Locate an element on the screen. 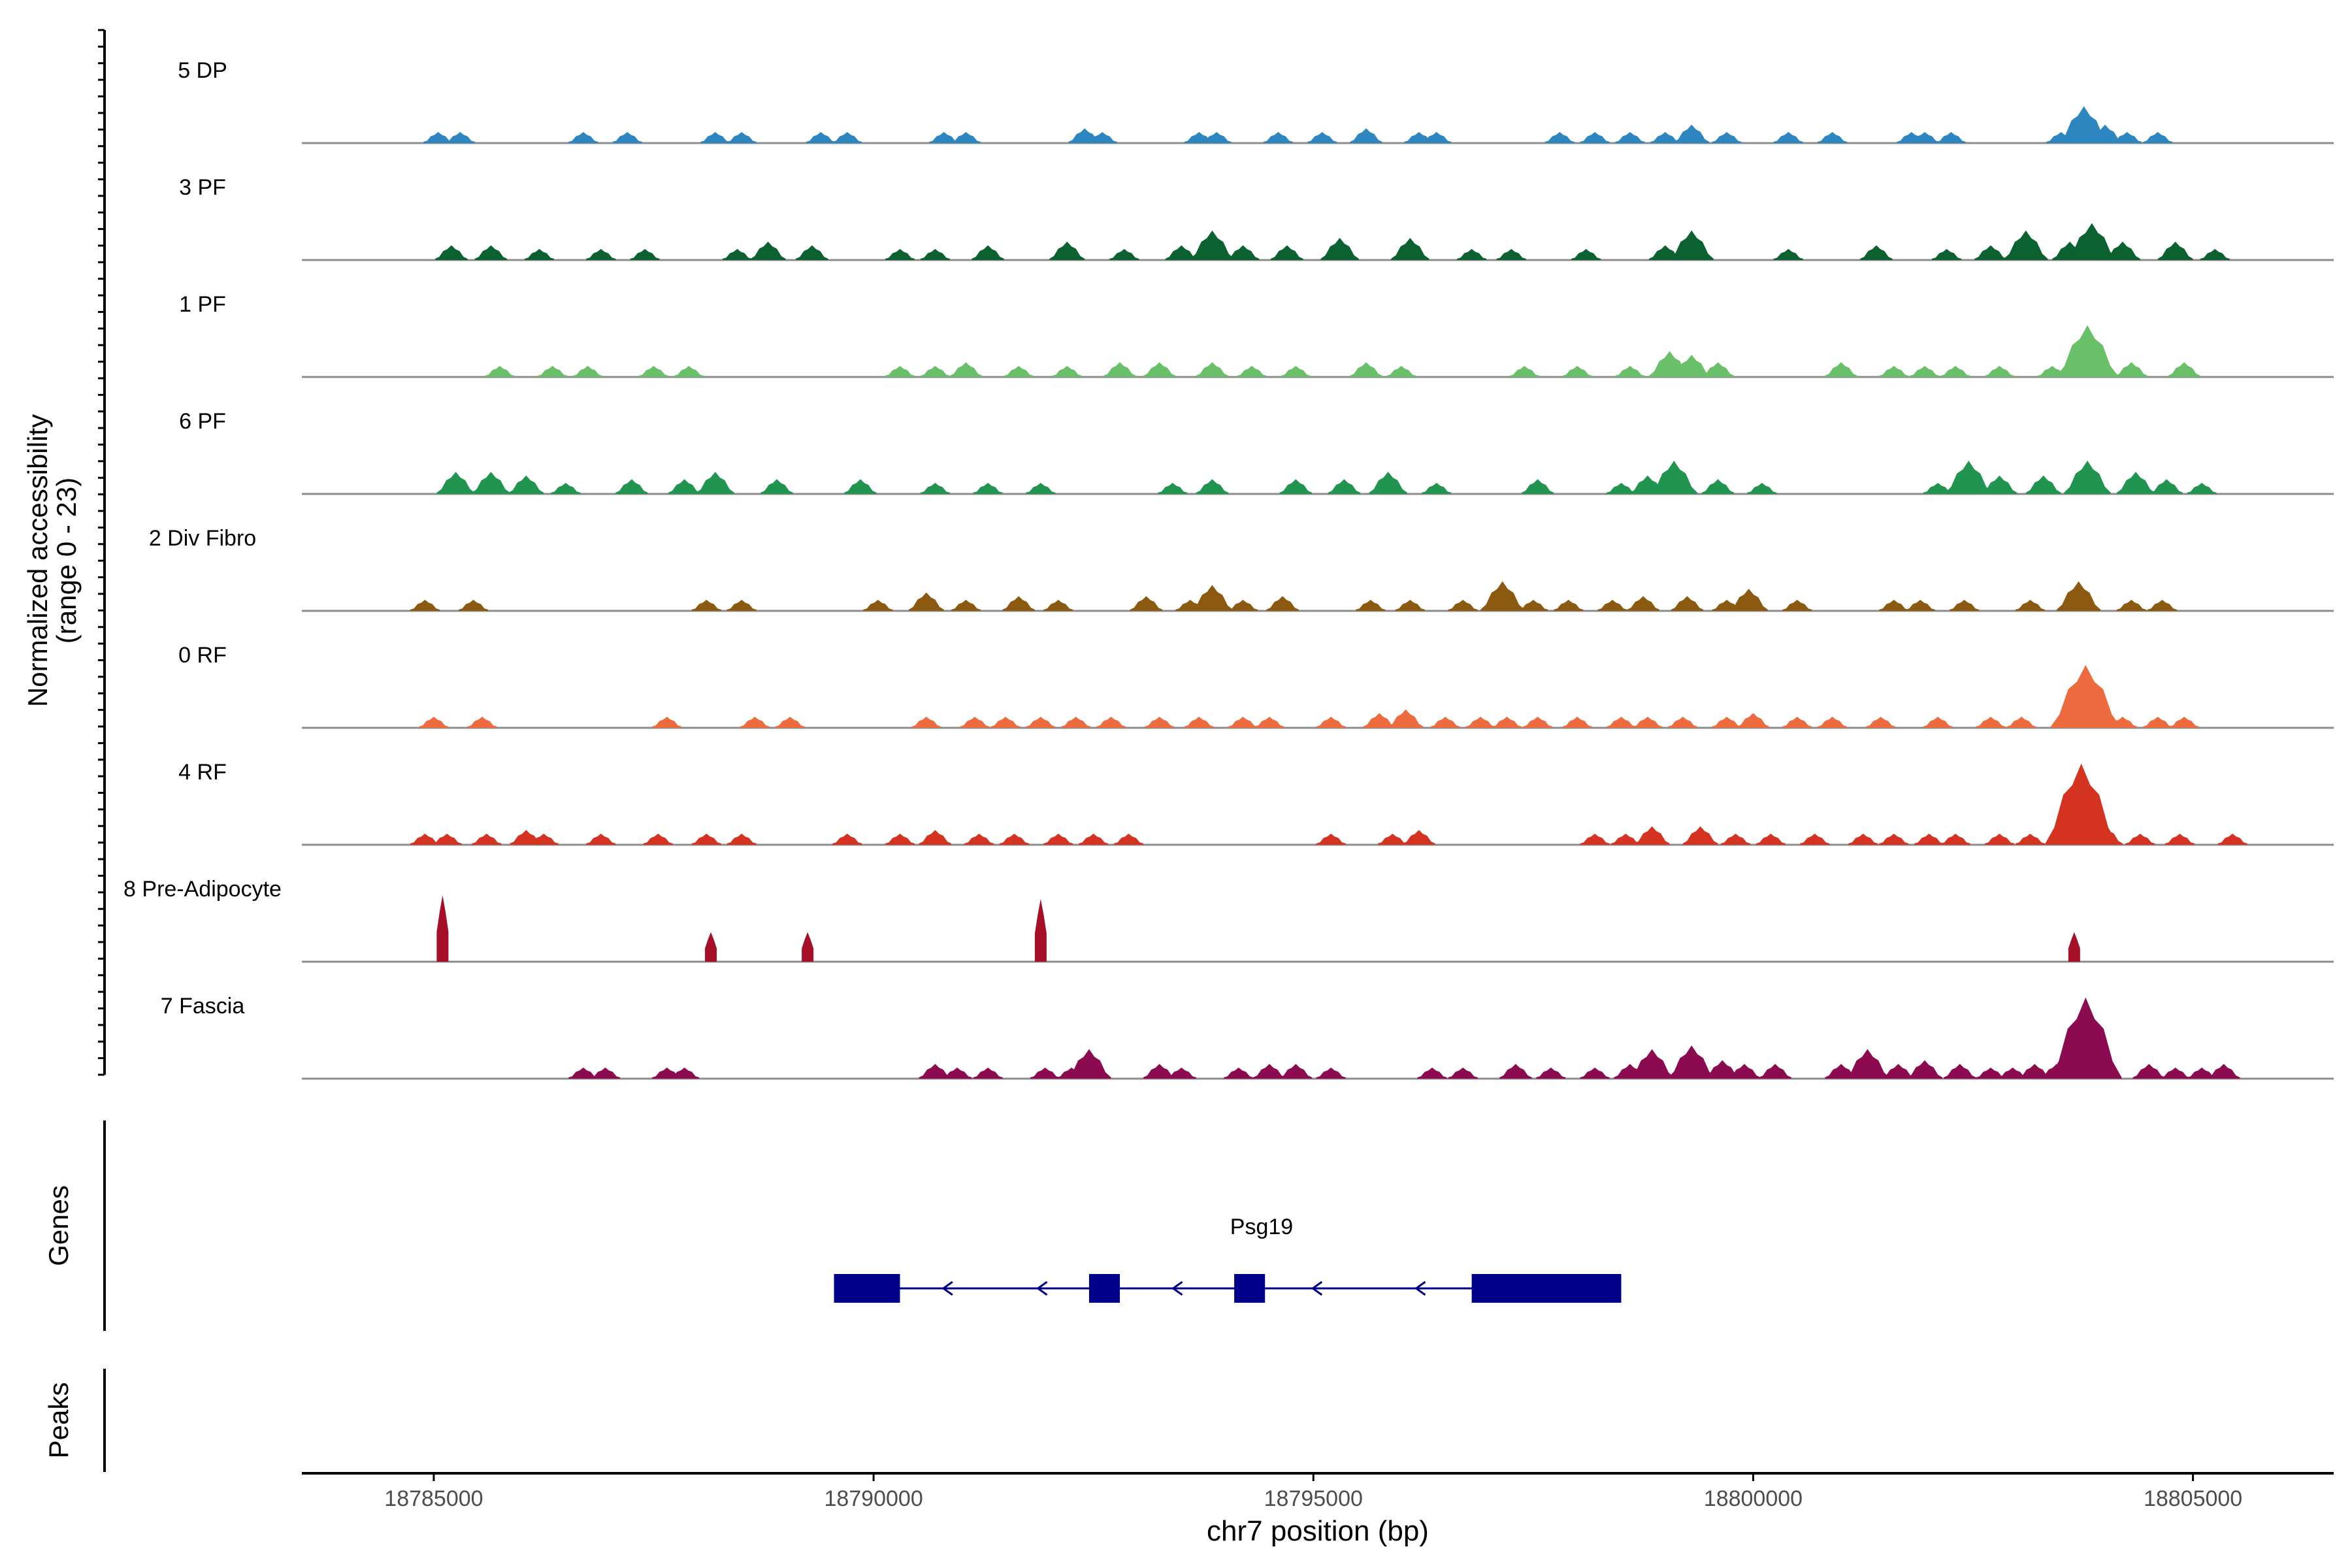  x-tick-label: 18805000 is located at coordinates (2193, 1498).